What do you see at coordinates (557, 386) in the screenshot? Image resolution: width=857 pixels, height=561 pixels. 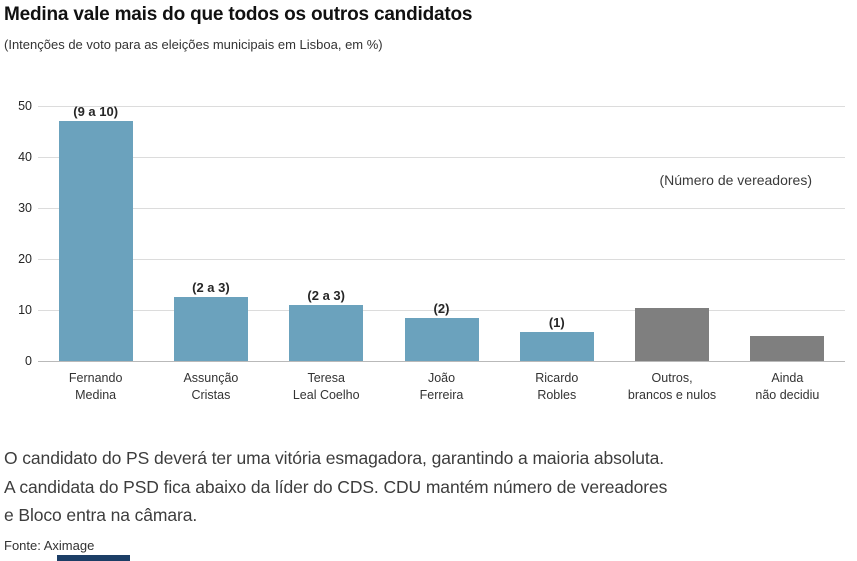 I see `x-tick-label-5: Ricardo Robles` at bounding box center [557, 386].